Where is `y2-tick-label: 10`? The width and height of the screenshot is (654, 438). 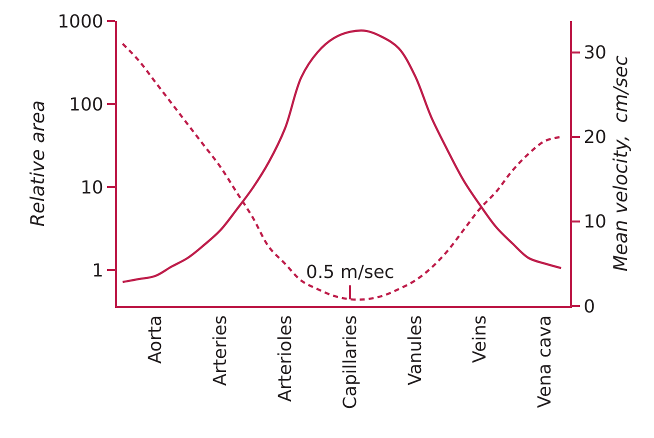
y2-tick-label: 10 is located at coordinates (595, 222).